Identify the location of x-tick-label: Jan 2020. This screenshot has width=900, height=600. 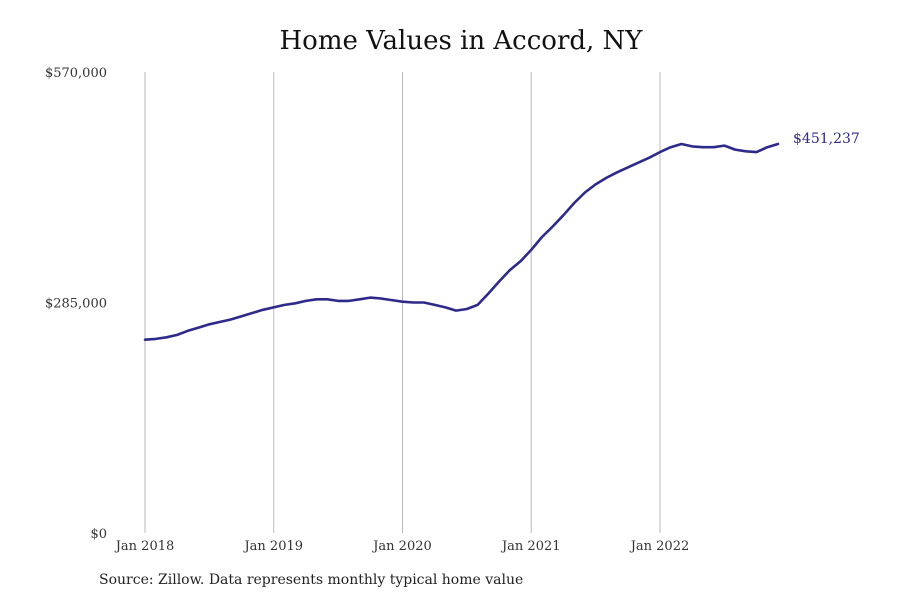
(401, 546).